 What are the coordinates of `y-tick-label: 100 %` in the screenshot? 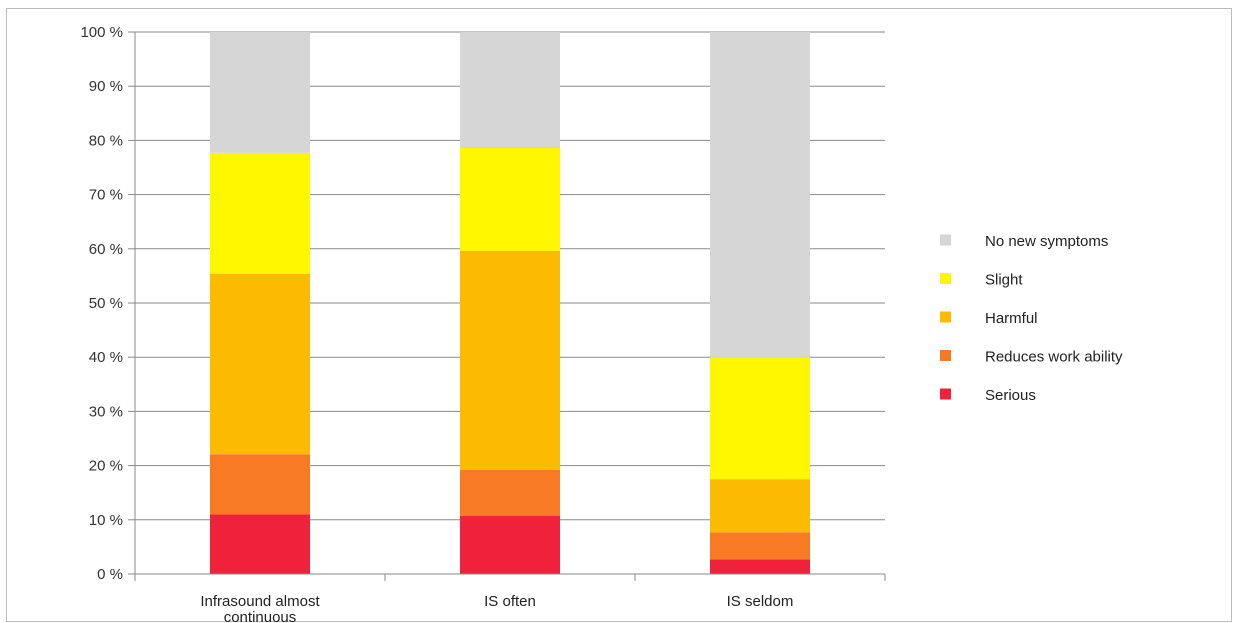 It's located at (101, 32).